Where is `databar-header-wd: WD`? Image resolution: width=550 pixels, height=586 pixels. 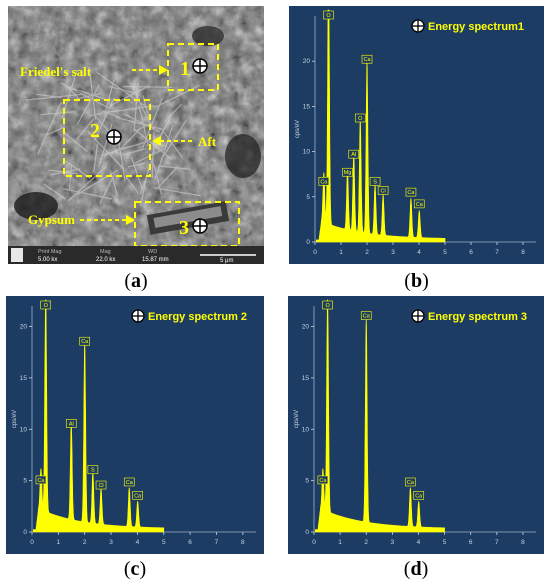 databar-header-wd: WD is located at coordinates (152, 252).